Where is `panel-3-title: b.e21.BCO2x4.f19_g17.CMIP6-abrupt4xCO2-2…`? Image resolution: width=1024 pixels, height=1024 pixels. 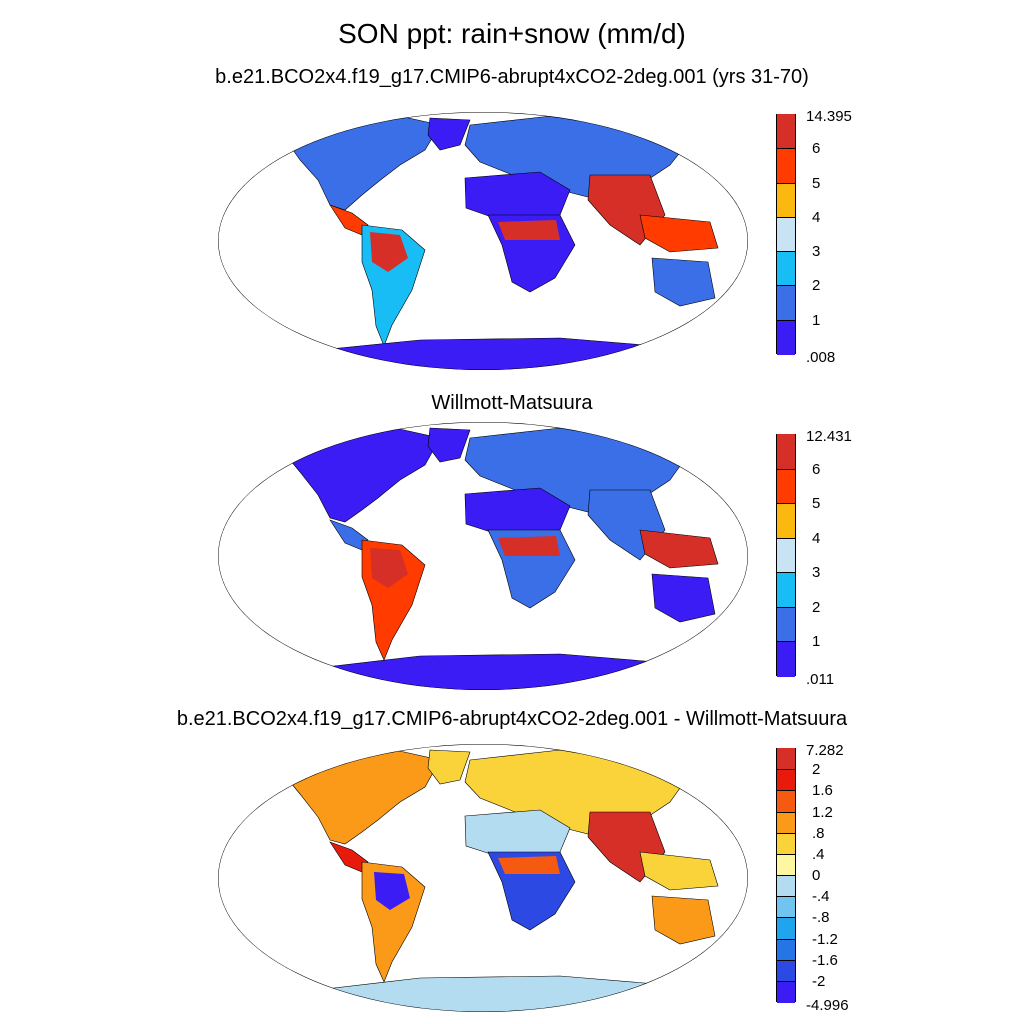 panel-3-title: b.e21.BCO2x4.f19_g17.CMIP6-abrupt4xCO2-2… is located at coordinates (512, 719).